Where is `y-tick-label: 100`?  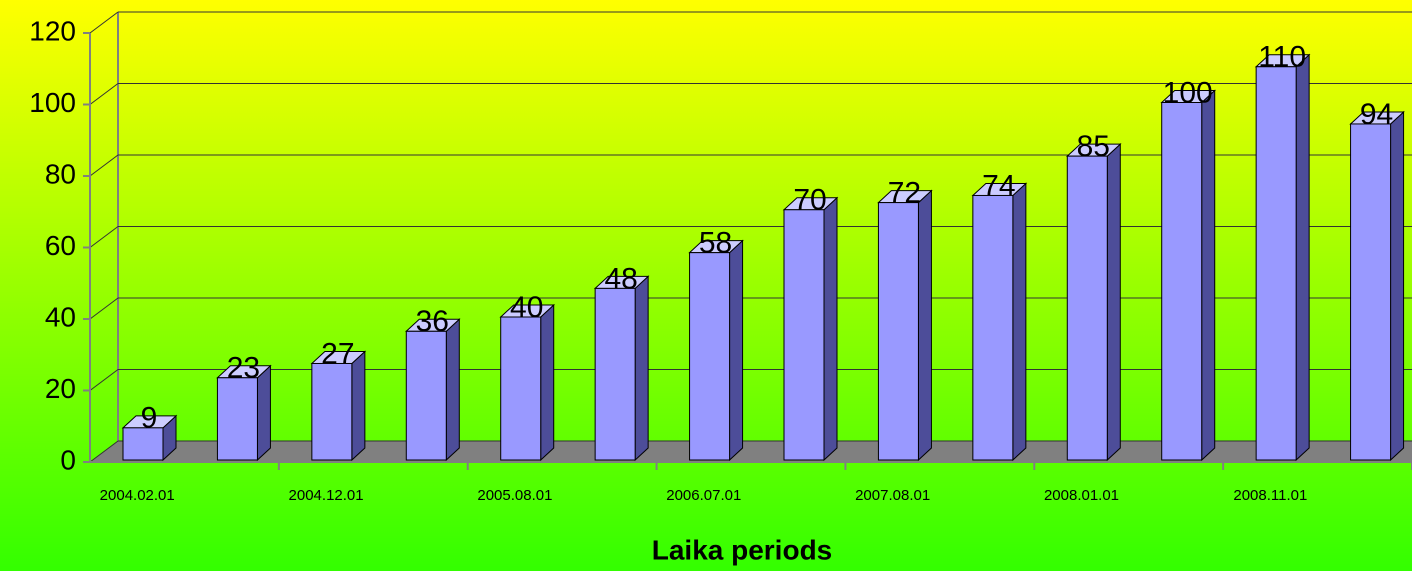 y-tick-label: 100 is located at coordinates (52, 102).